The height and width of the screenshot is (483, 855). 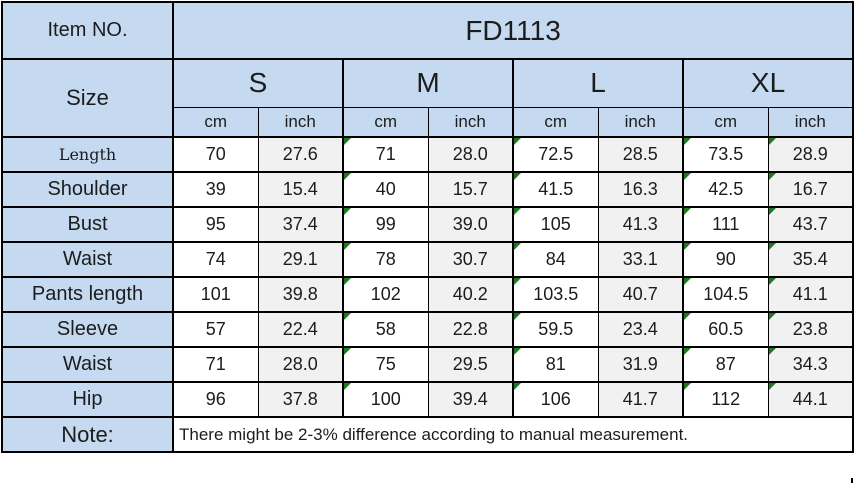 What do you see at coordinates (640, 329) in the screenshot?
I see `data-cell: 23.4` at bounding box center [640, 329].